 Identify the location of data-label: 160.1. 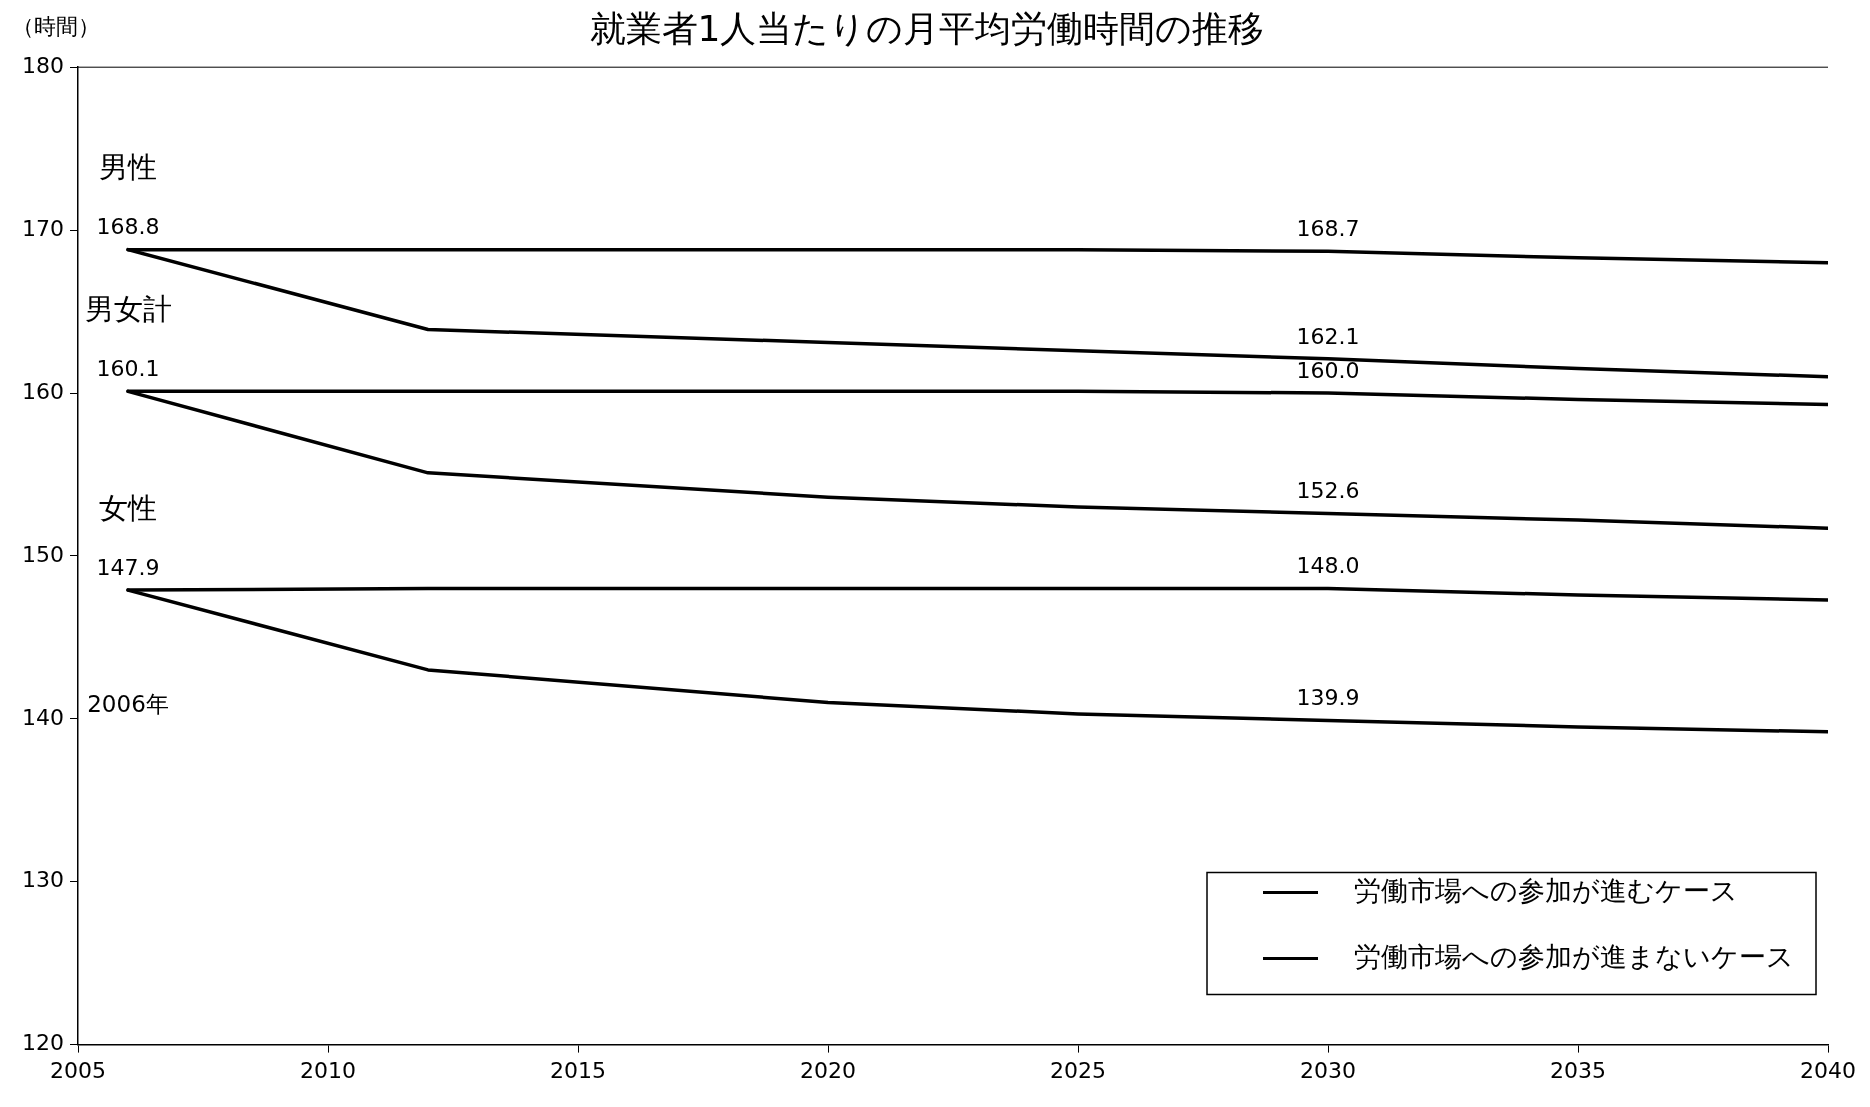
(128, 369).